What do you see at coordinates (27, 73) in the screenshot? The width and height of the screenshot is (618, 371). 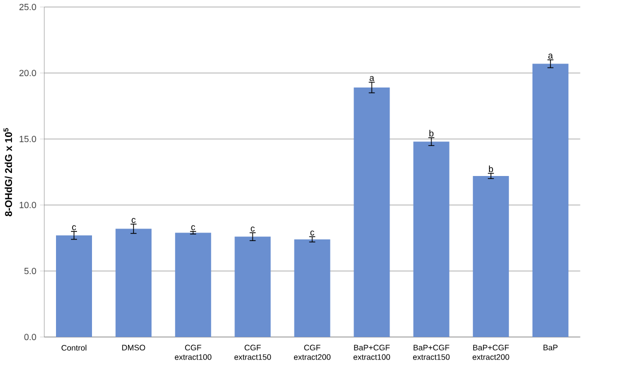 I see `y-tick-label: 20.0` at bounding box center [27, 73].